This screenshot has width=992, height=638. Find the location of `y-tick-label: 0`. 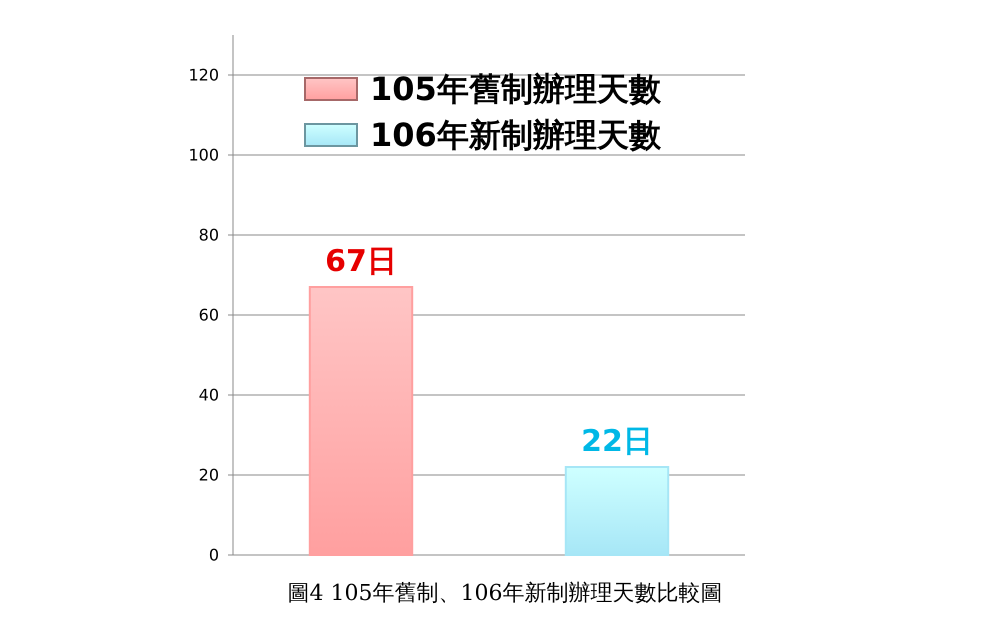

y-tick-label: 0 is located at coordinates (213, 555).